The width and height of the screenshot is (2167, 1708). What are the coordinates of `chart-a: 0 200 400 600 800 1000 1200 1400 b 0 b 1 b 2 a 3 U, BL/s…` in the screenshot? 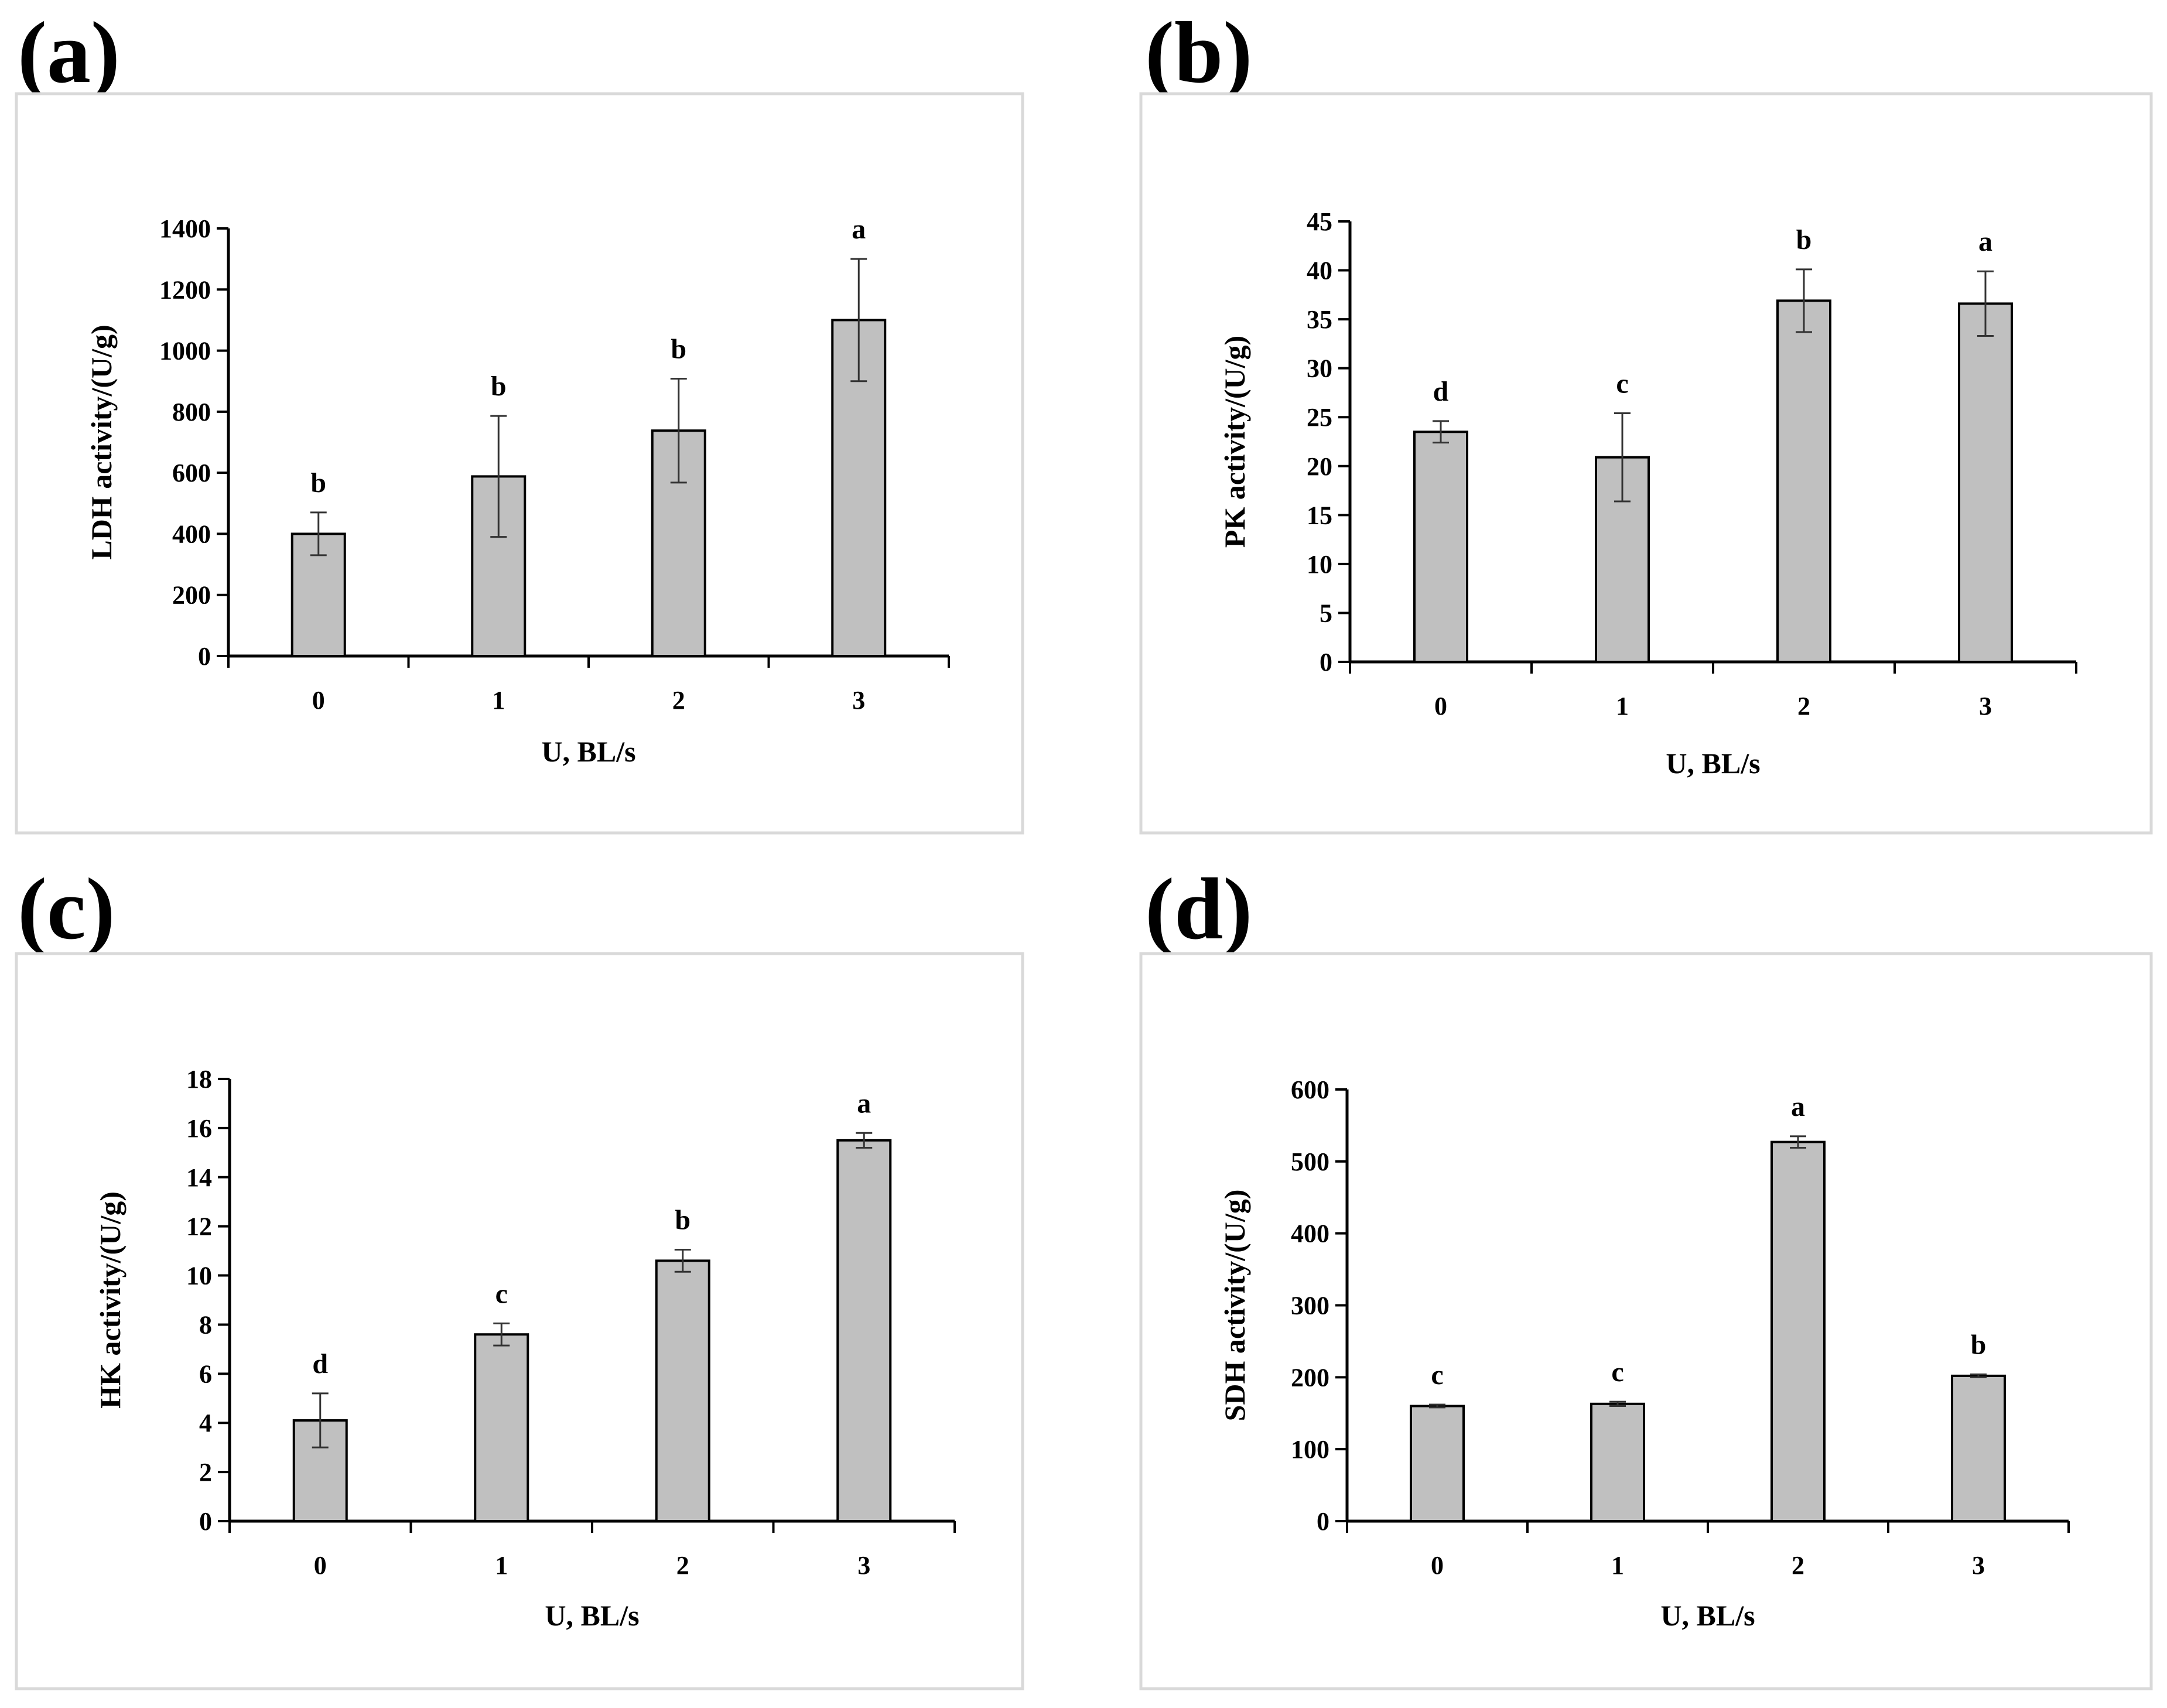 It's located at (517, 491).